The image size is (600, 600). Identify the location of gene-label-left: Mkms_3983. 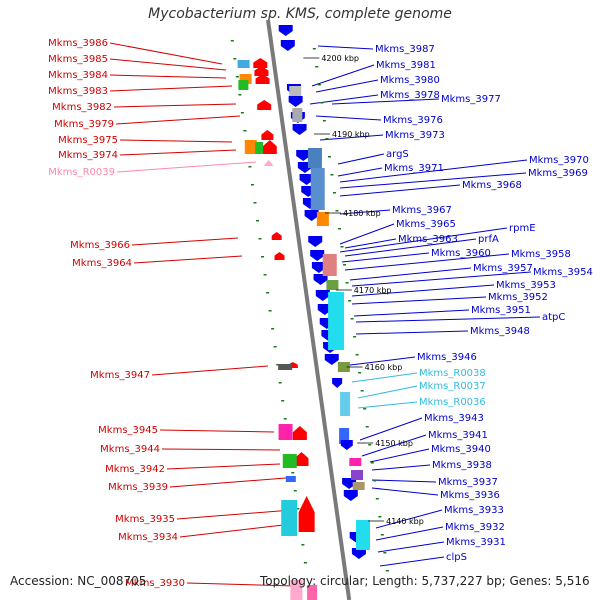
(78, 91).